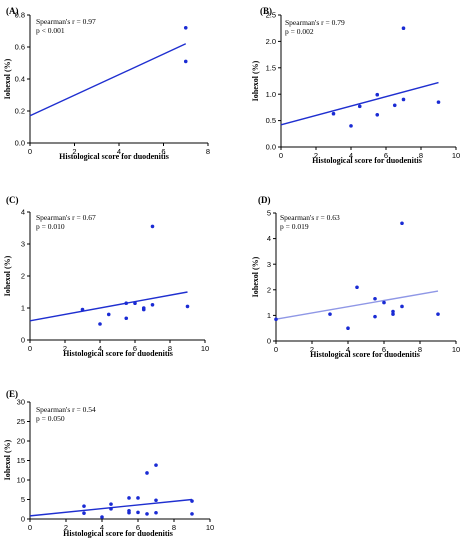  What do you see at coordinates (21, 402) in the screenshot?
I see `y-tick-label: 30` at bounding box center [21, 402].